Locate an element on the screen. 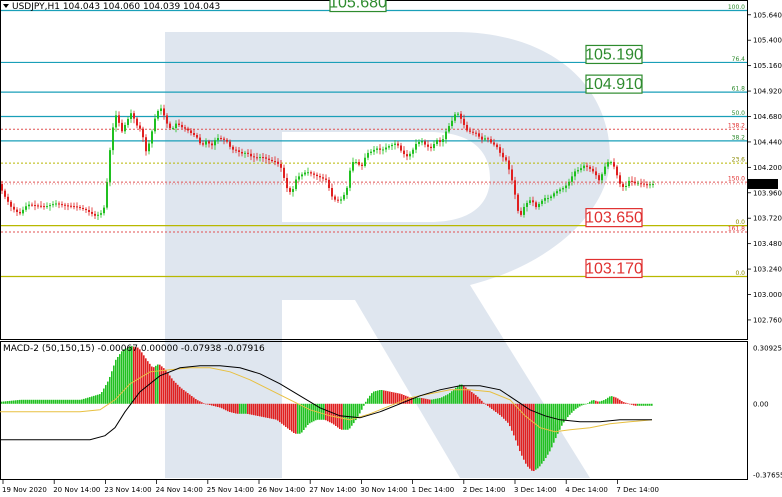  level-label: 161.8 is located at coordinates (736, 228).